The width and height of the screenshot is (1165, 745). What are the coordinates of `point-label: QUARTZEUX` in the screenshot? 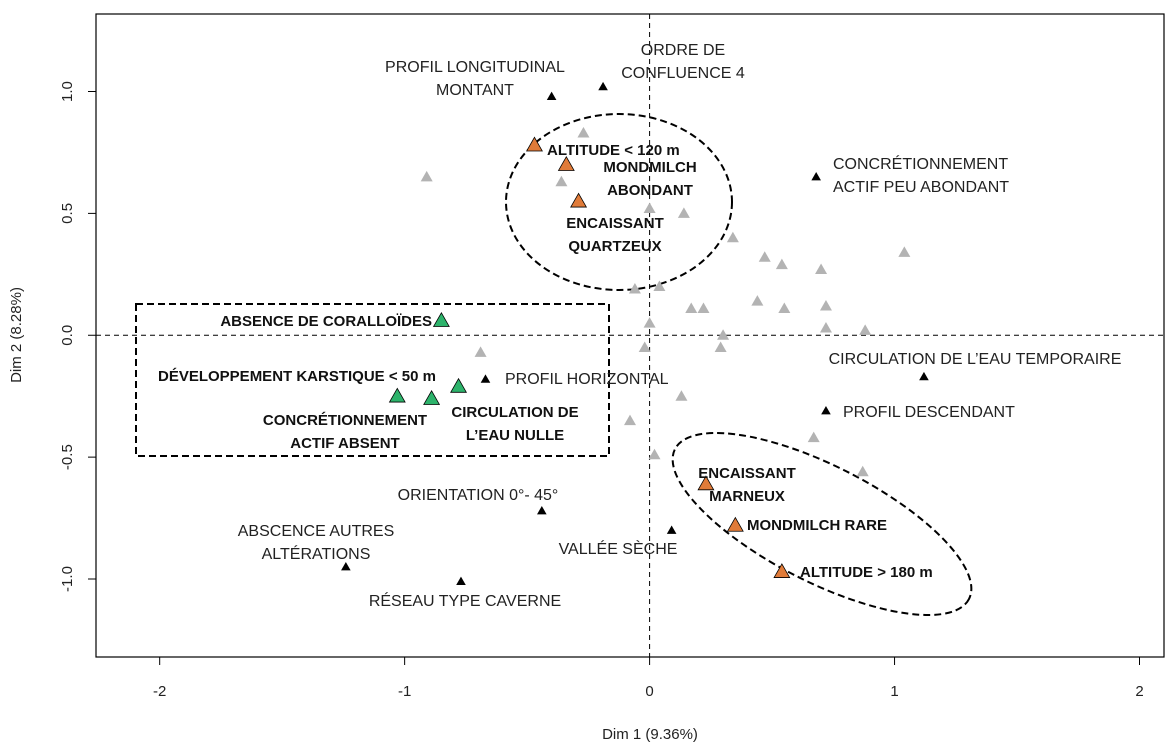 It's located at (614, 246).